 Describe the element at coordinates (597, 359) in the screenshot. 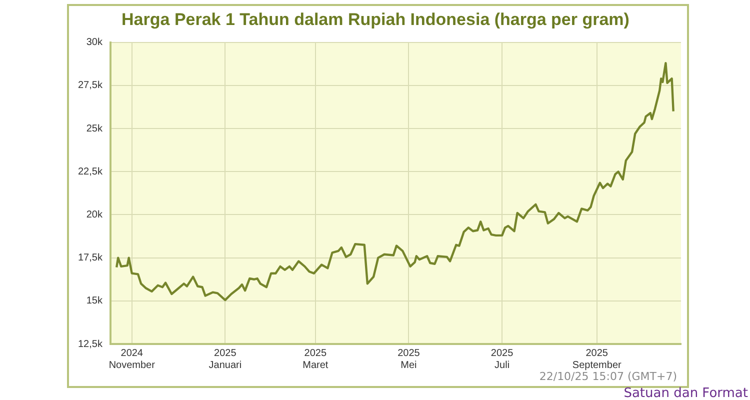

I see `x-tick-label: 2025 September` at that location.